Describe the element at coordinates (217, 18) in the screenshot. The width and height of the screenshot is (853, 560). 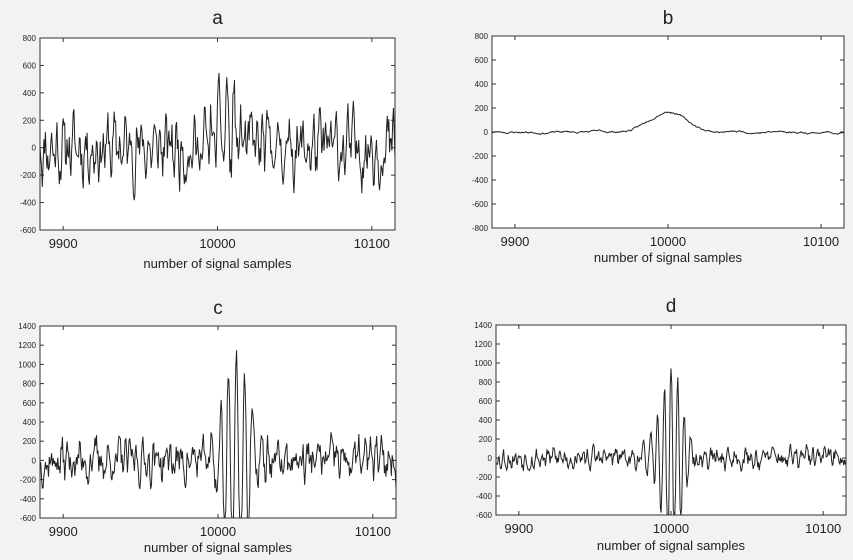
I see `panel-title: a` at that location.